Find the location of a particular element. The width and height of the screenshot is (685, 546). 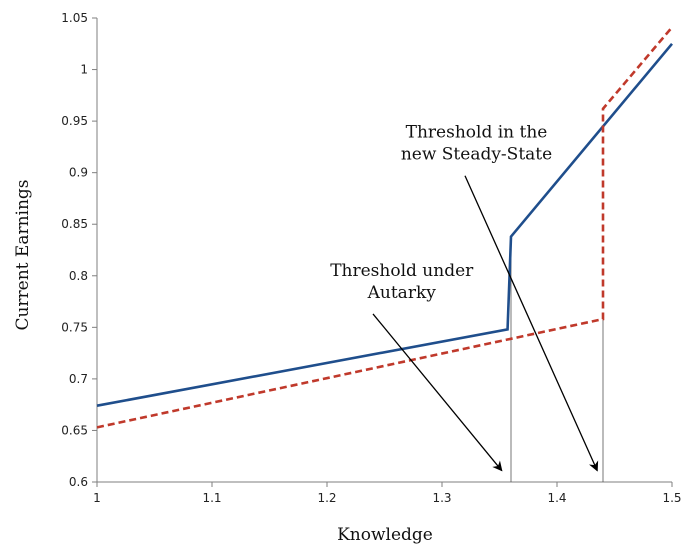

x-tick-label: 1.2 is located at coordinates (326, 498).